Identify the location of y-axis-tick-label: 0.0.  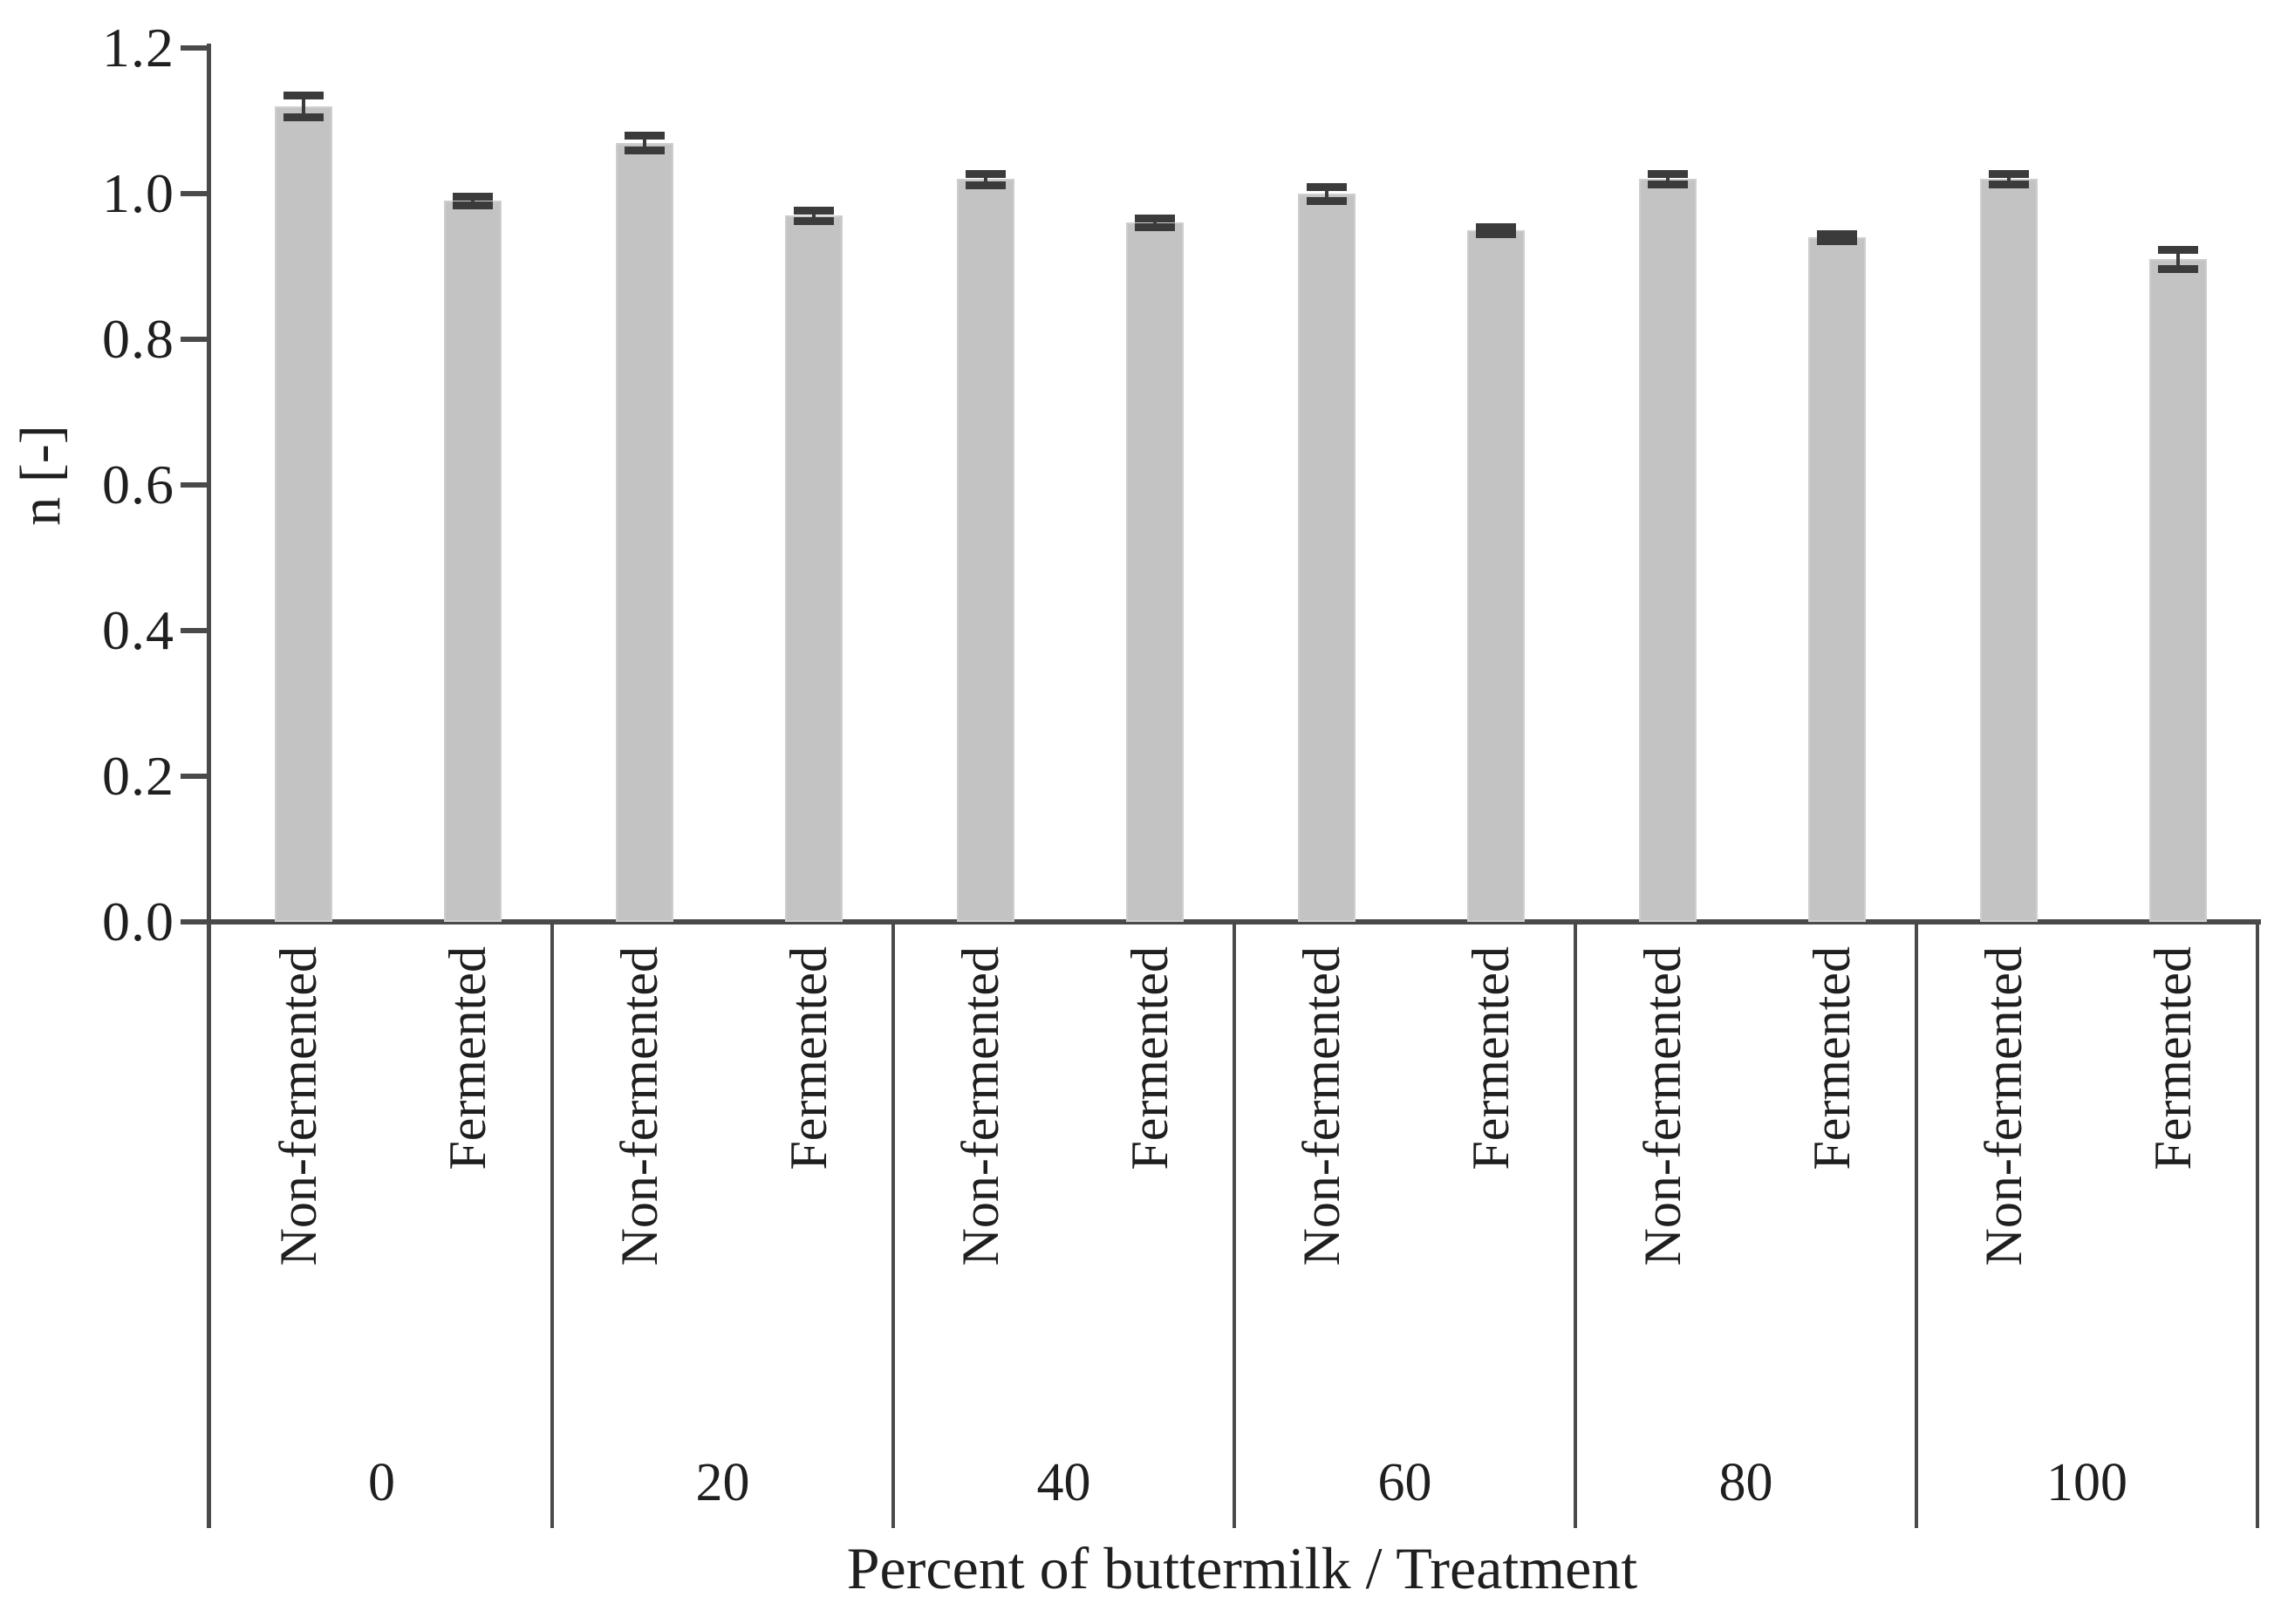
(138, 921).